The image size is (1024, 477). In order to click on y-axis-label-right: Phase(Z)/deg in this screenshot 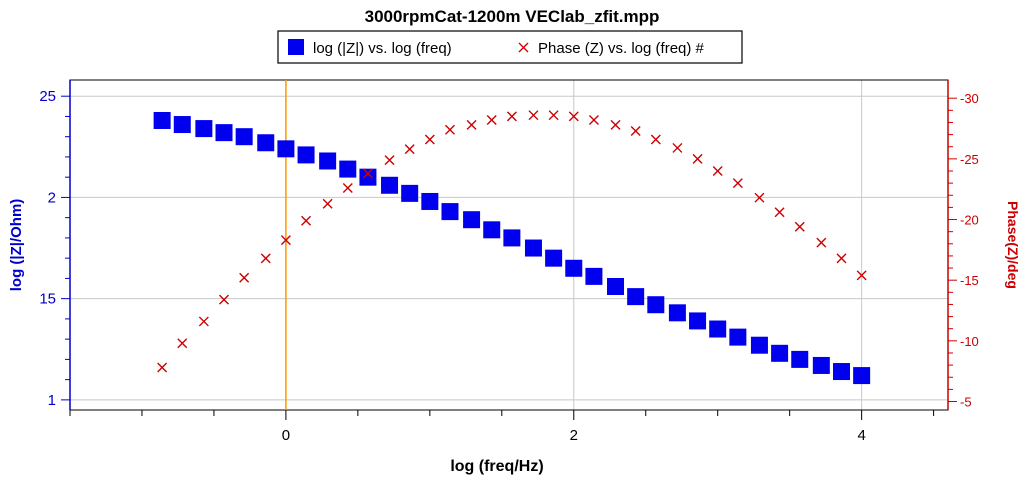, I will do `click(1013, 245)`.